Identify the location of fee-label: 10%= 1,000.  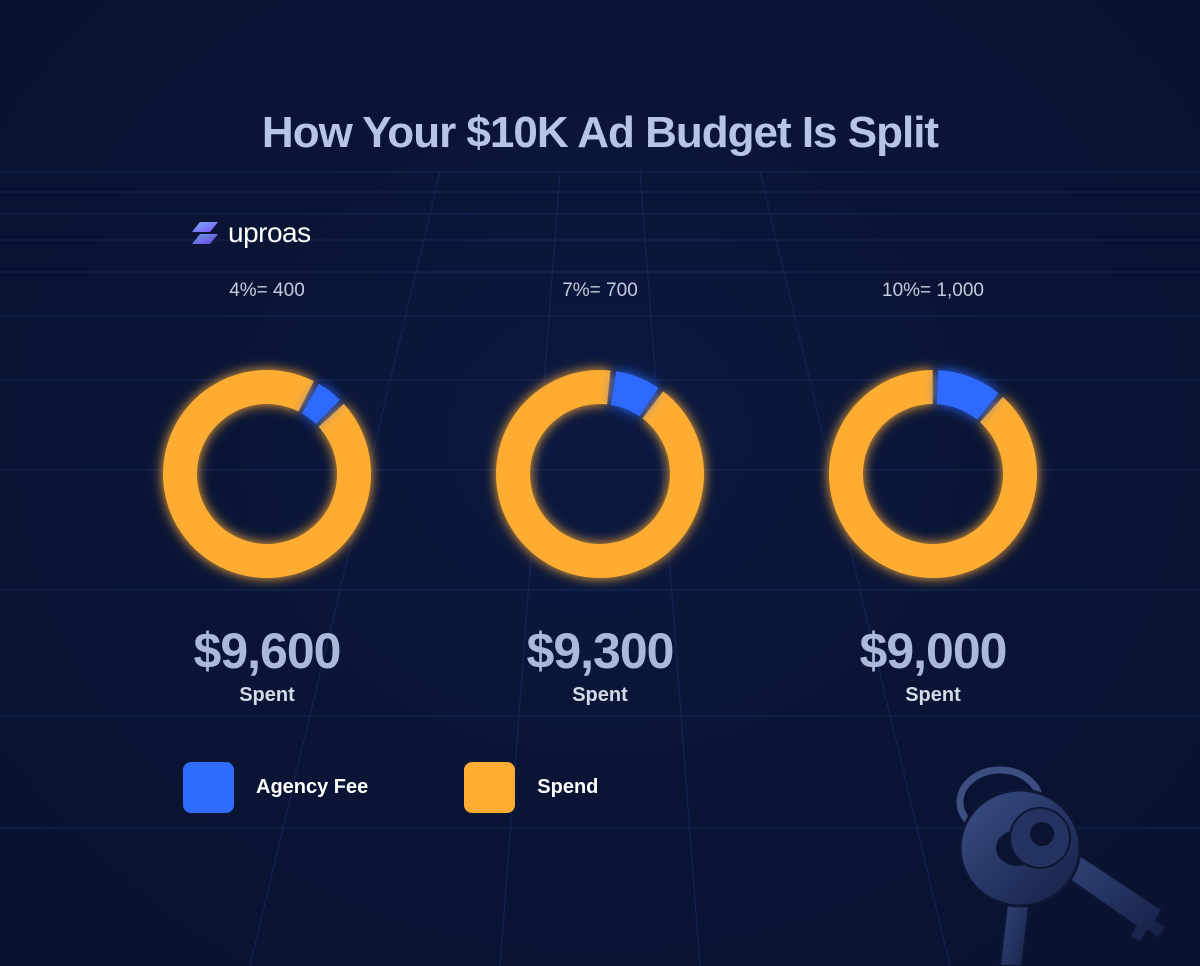
(933, 290).